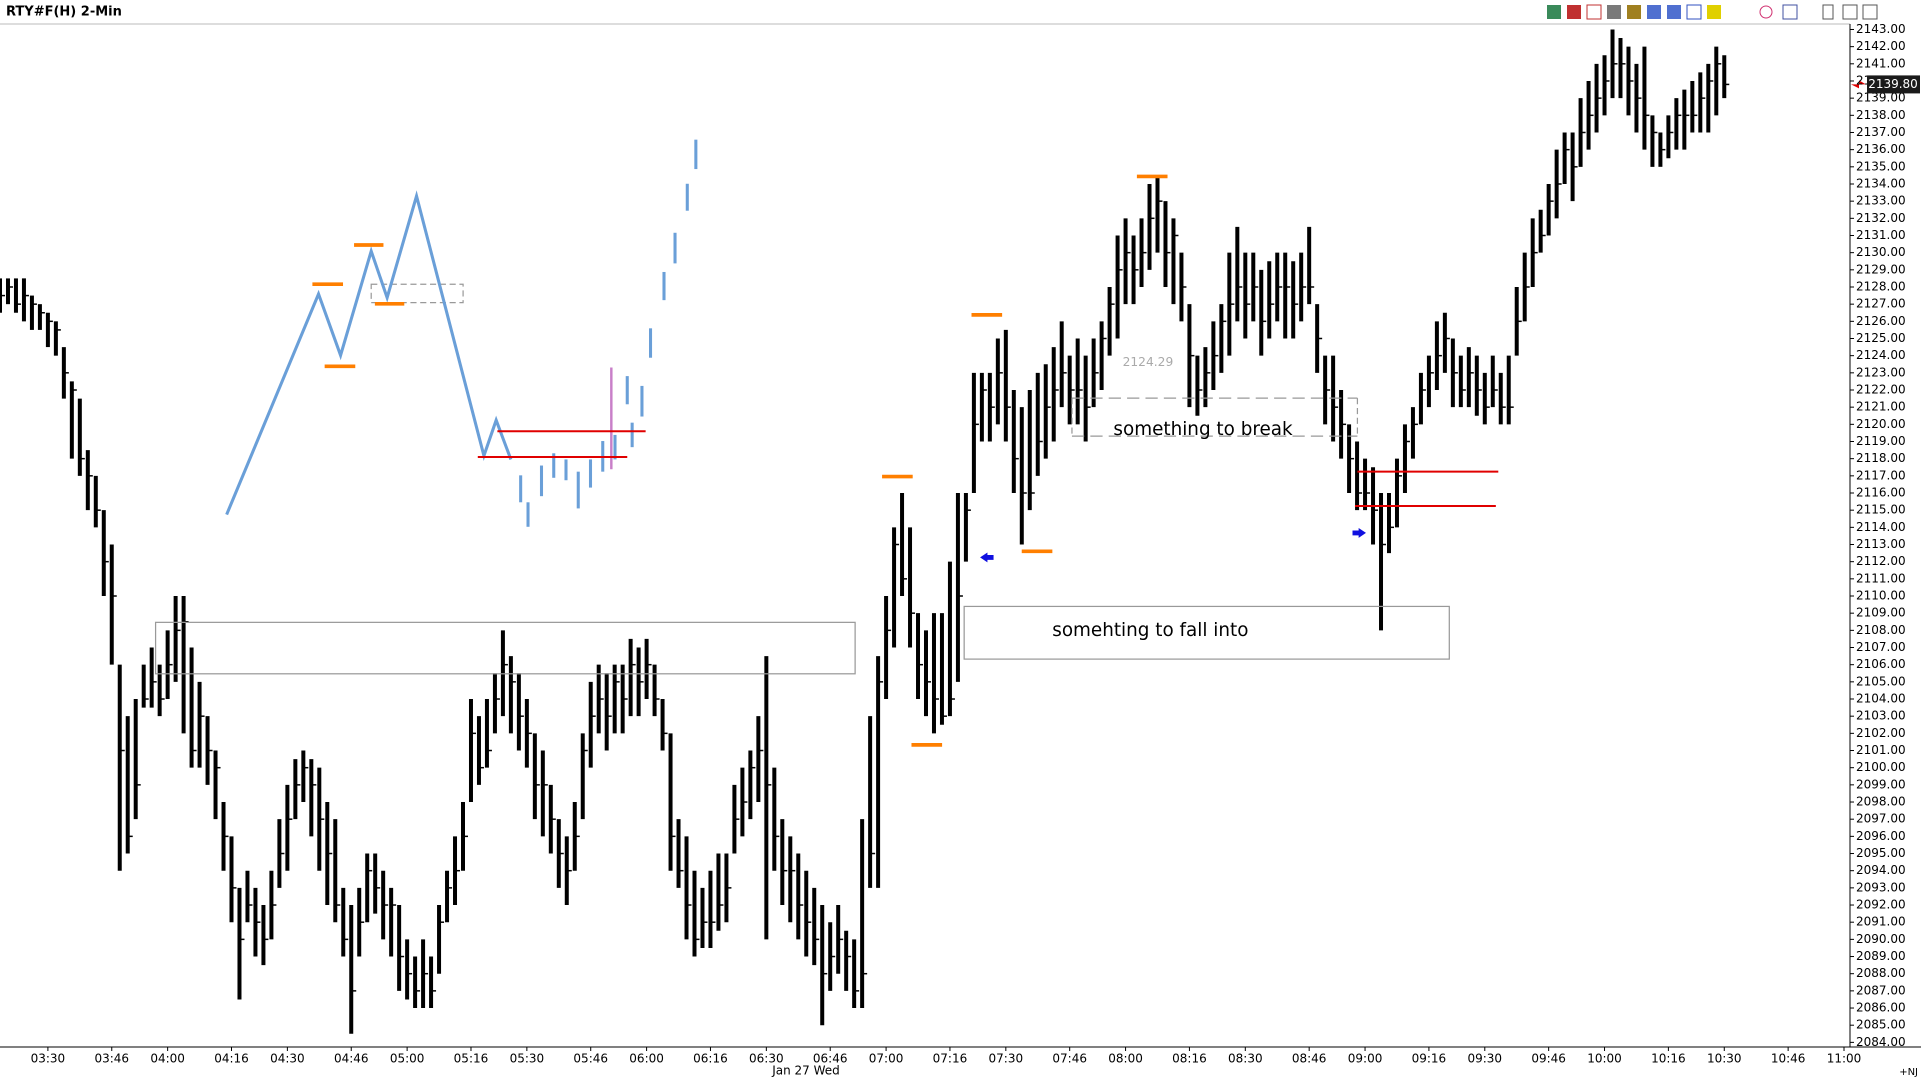  Describe the element at coordinates (1069, 1059) in the screenshot. I see `x-tick-label: 07:46` at that location.